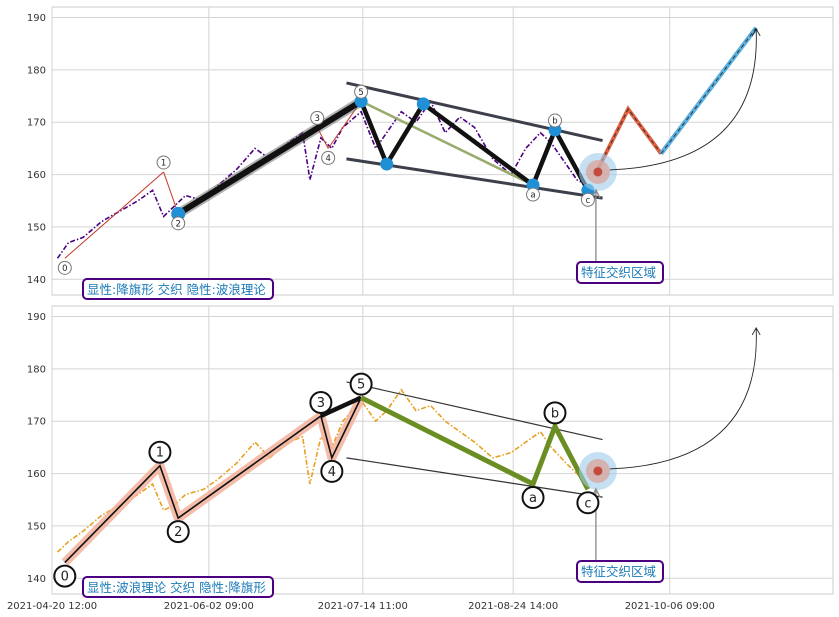 The width and height of the screenshot is (839, 617). What do you see at coordinates (341, 407) in the screenshot?
I see `impulse-thick-leg` at bounding box center [341, 407].